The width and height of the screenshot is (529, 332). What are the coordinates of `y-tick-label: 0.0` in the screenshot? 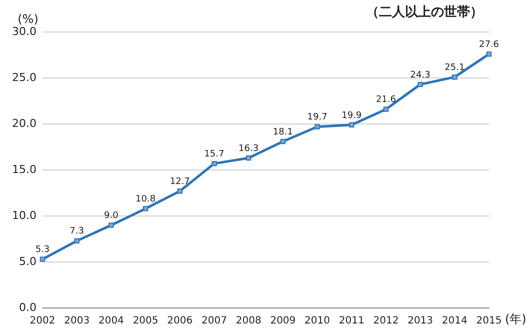 It's located at (27, 307).